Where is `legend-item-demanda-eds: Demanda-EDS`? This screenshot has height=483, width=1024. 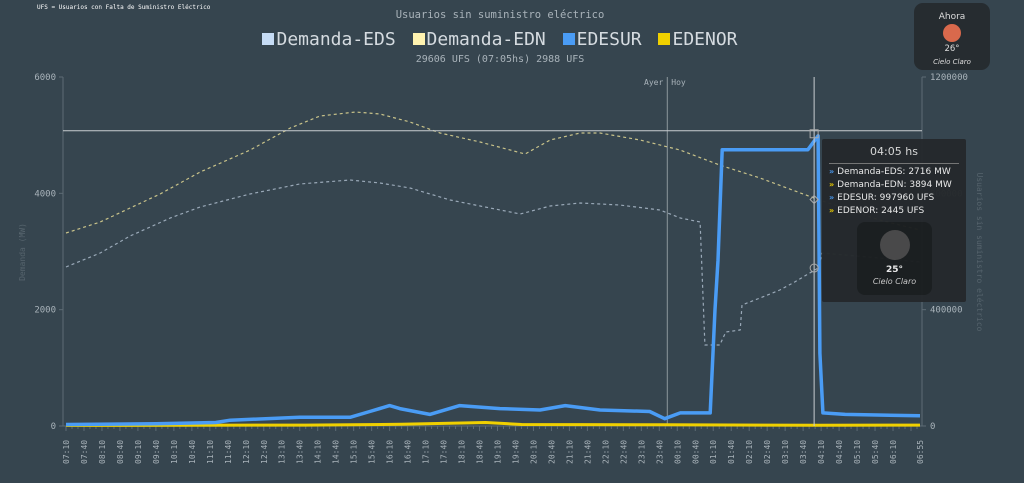 legend-item-demanda-eds: Demanda-EDS is located at coordinates (329, 39).